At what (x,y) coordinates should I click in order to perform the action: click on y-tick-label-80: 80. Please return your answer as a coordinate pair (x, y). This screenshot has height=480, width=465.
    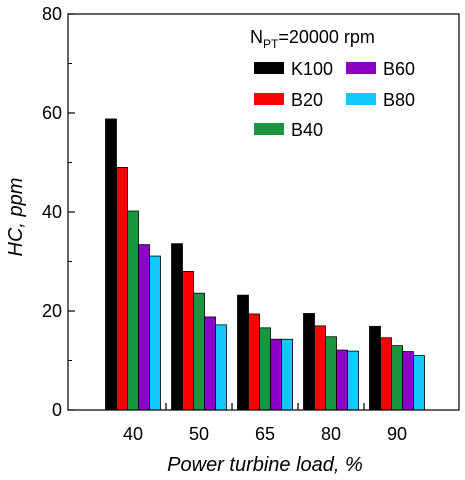
    Looking at the image, I should click on (52, 14).